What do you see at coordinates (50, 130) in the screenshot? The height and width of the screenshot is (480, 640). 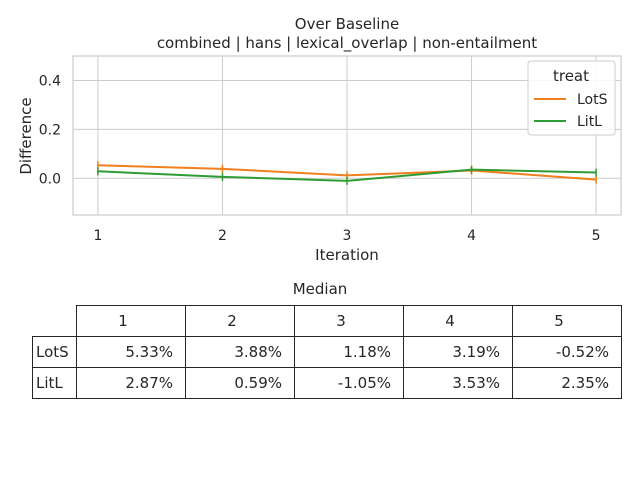 I see `y-tick-label: 0.2` at bounding box center [50, 130].